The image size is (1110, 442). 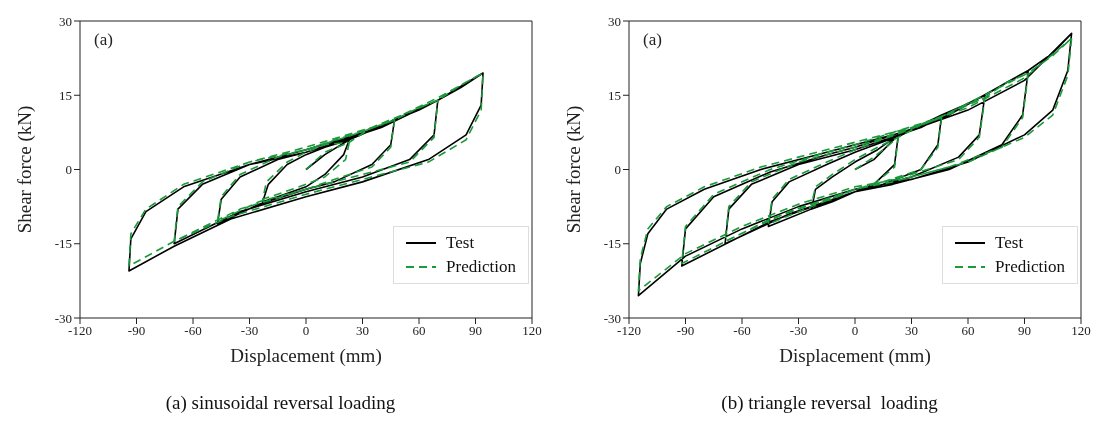 I want to click on text: (b) triangle reversal loading, so click(x=829, y=403).